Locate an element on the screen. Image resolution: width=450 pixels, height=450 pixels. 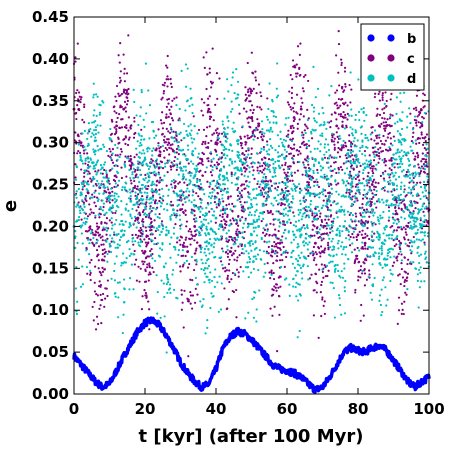
series-b-point is located at coordinates (209, 384).